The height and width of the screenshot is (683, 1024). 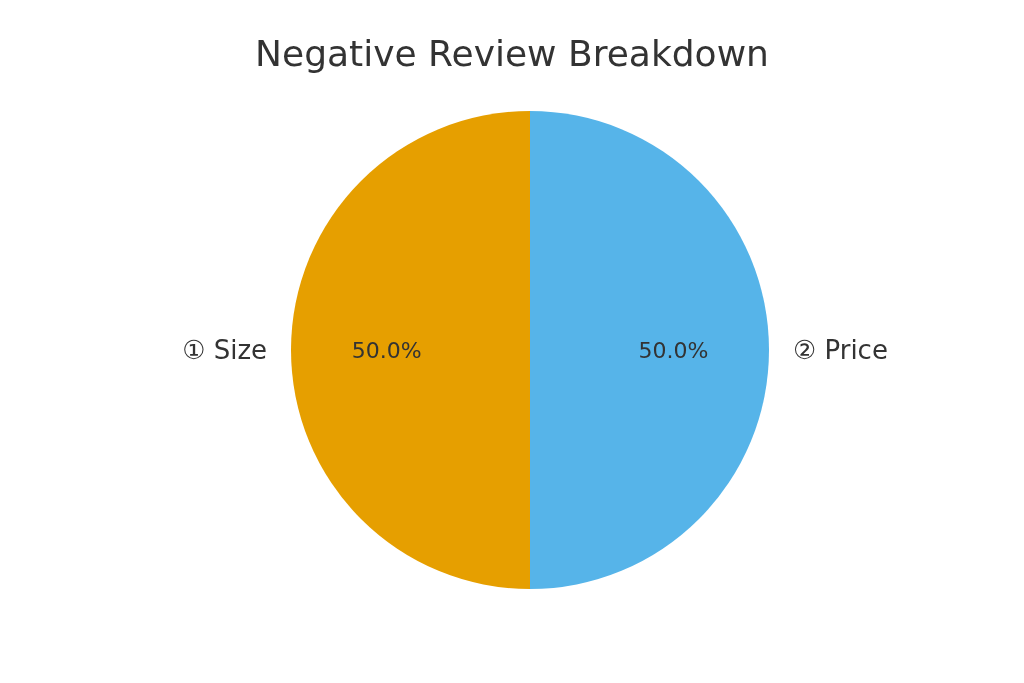 I want to click on chart-title: Negative Review Breakdown, so click(x=512, y=54).